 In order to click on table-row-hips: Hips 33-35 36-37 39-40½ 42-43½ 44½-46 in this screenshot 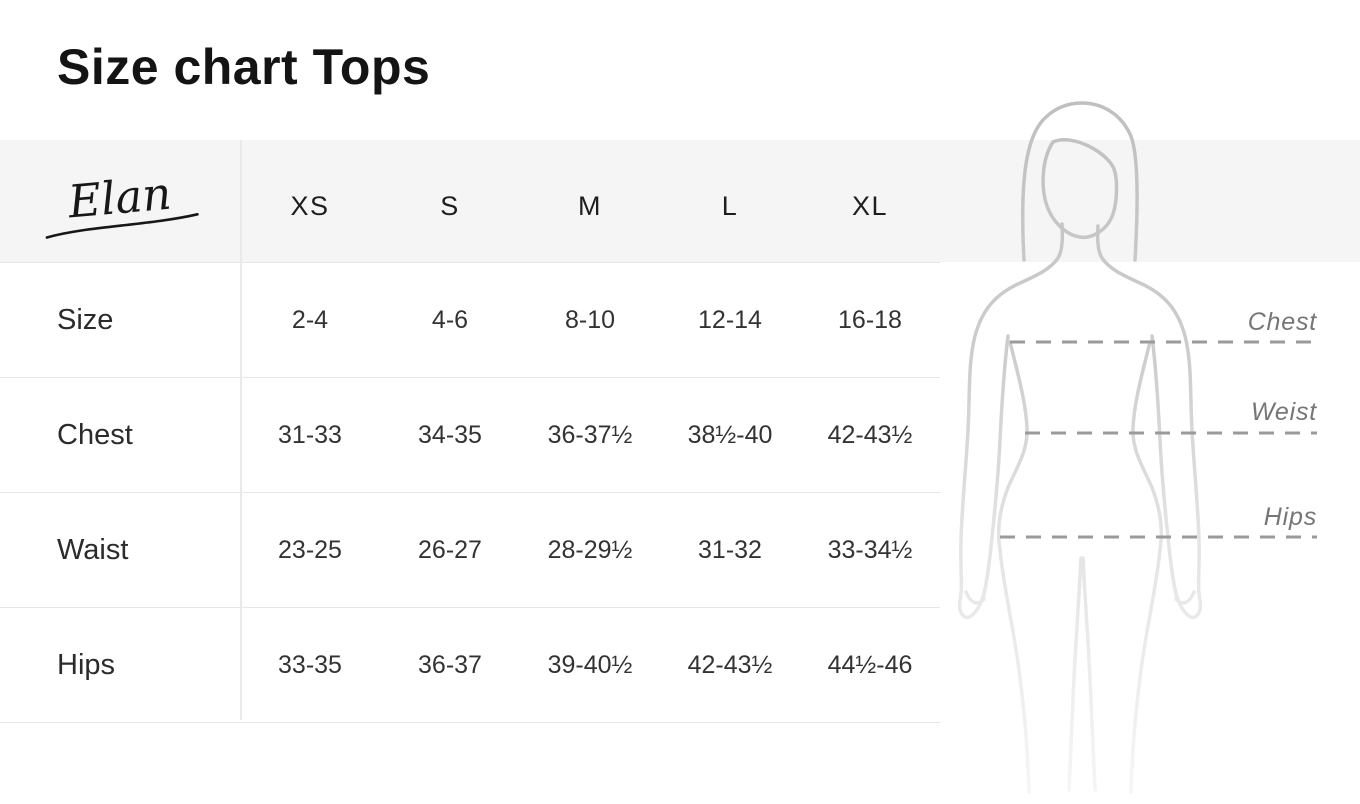, I will do `click(470, 665)`.